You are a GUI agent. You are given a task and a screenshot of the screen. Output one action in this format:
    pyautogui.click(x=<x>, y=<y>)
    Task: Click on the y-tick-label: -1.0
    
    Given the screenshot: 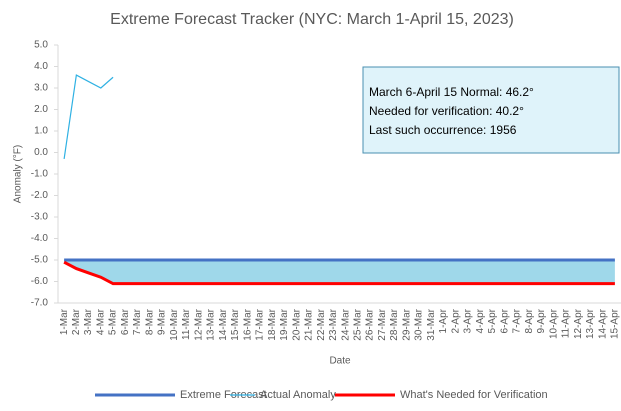 What is the action you would take?
    pyautogui.click(x=40, y=174)
    